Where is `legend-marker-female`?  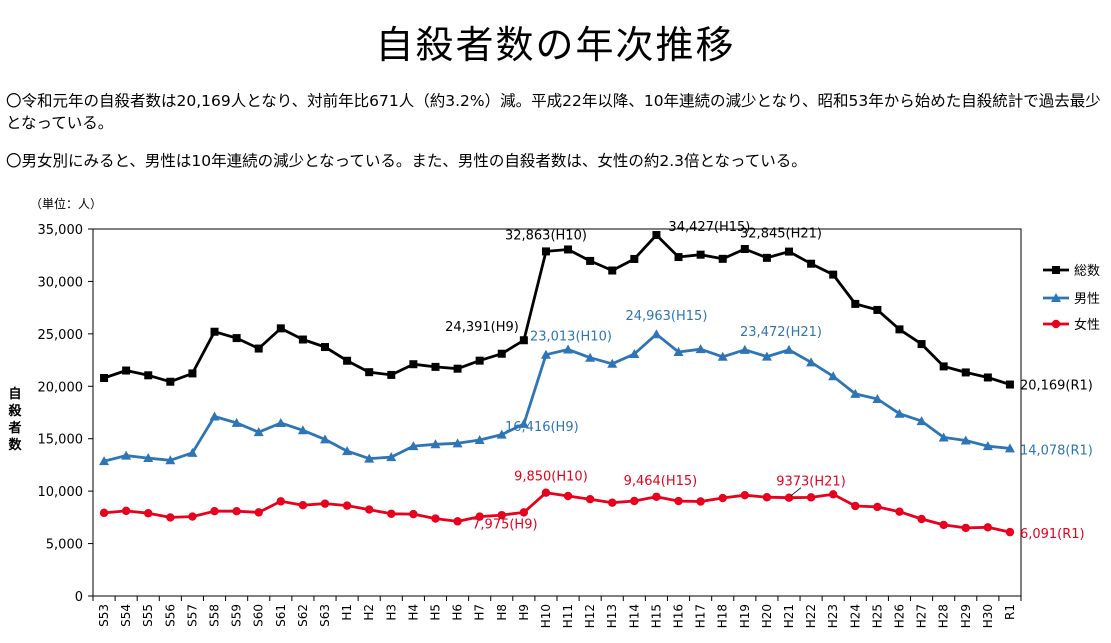 legend-marker-female is located at coordinates (1056, 324).